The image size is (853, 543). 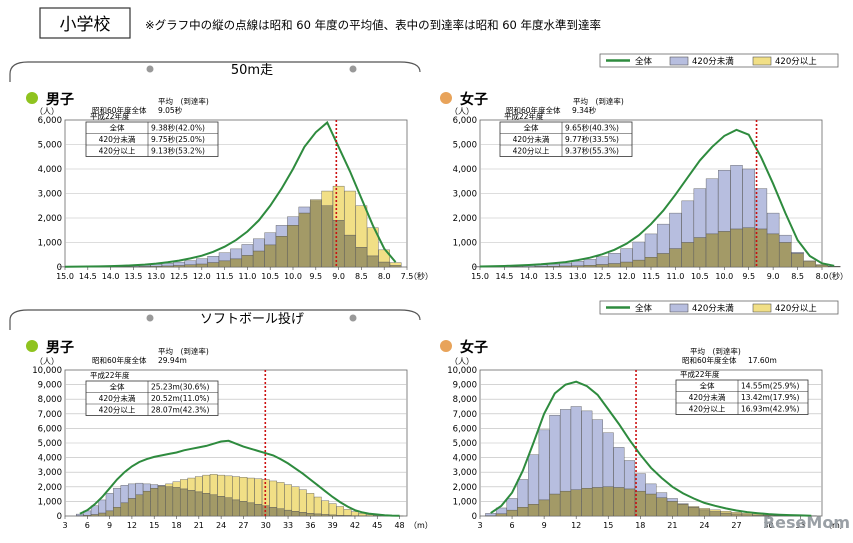 I want to click on y-tick-label: 2,000, so click(x=50, y=219).